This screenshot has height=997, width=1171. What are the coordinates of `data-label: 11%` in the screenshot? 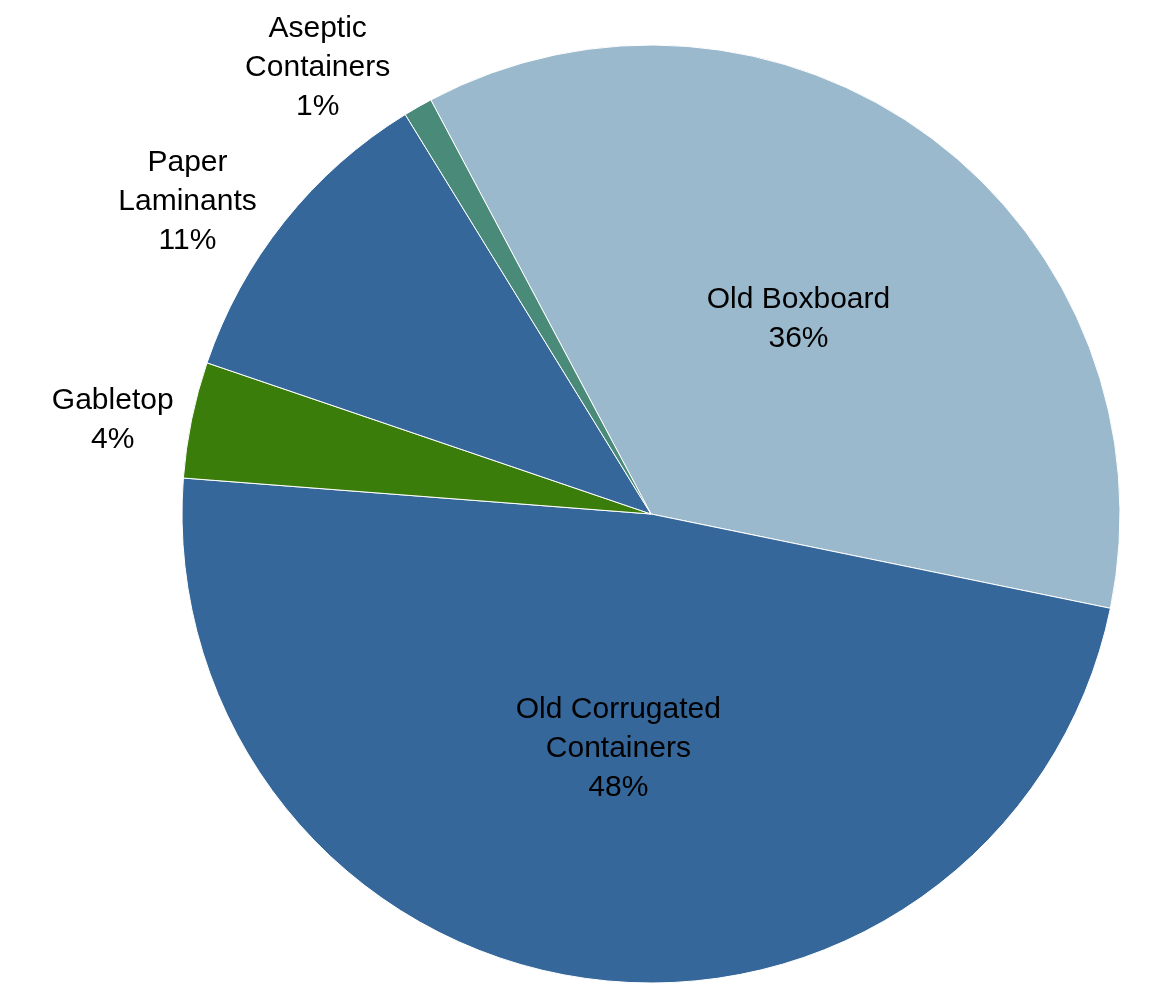 It's located at (187, 239).